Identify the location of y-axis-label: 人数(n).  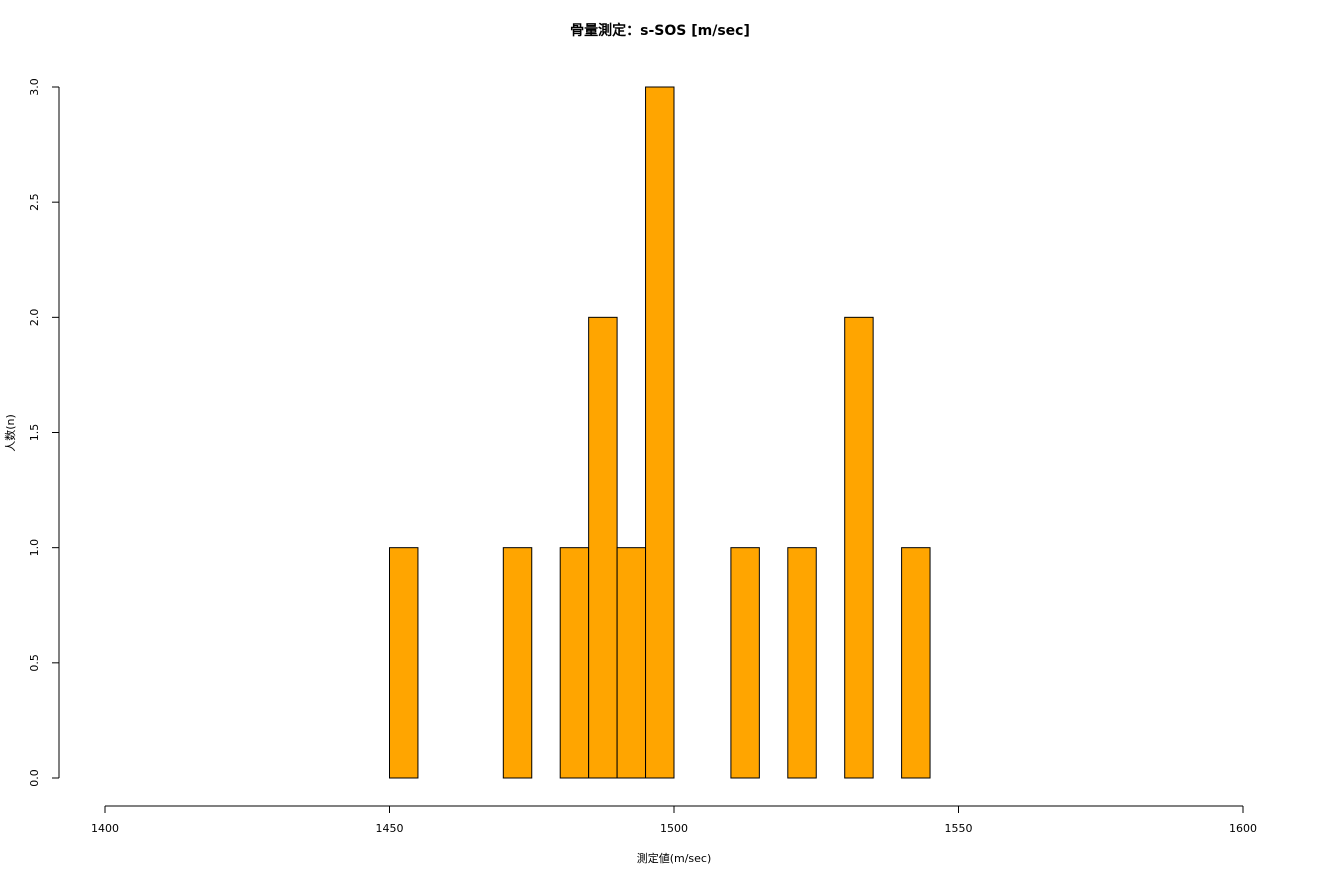
(10, 433).